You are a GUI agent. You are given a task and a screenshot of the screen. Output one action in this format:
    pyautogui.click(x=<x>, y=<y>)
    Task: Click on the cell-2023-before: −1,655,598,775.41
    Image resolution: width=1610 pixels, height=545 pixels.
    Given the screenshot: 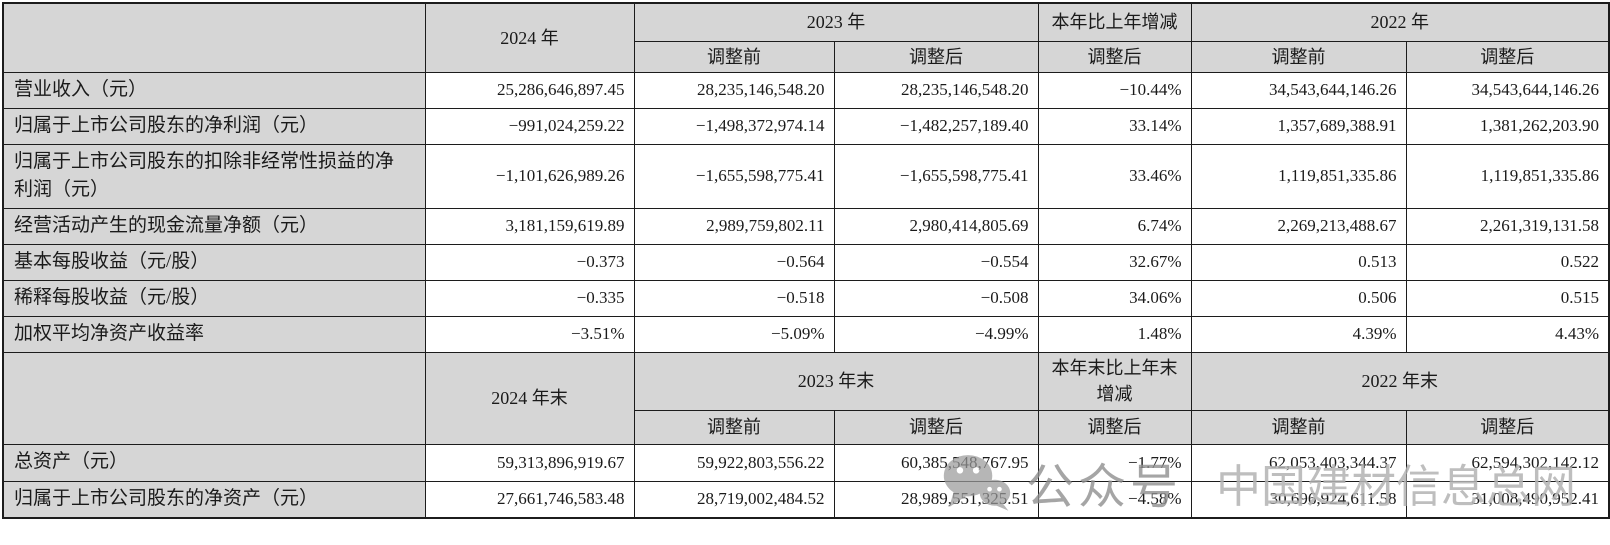 What is the action you would take?
    pyautogui.click(x=734, y=176)
    